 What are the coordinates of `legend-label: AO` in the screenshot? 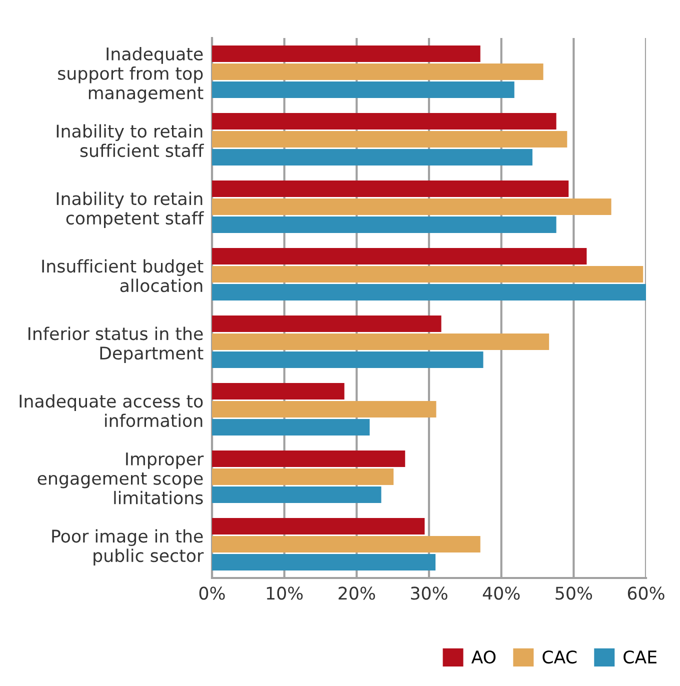 It's located at (483, 657).